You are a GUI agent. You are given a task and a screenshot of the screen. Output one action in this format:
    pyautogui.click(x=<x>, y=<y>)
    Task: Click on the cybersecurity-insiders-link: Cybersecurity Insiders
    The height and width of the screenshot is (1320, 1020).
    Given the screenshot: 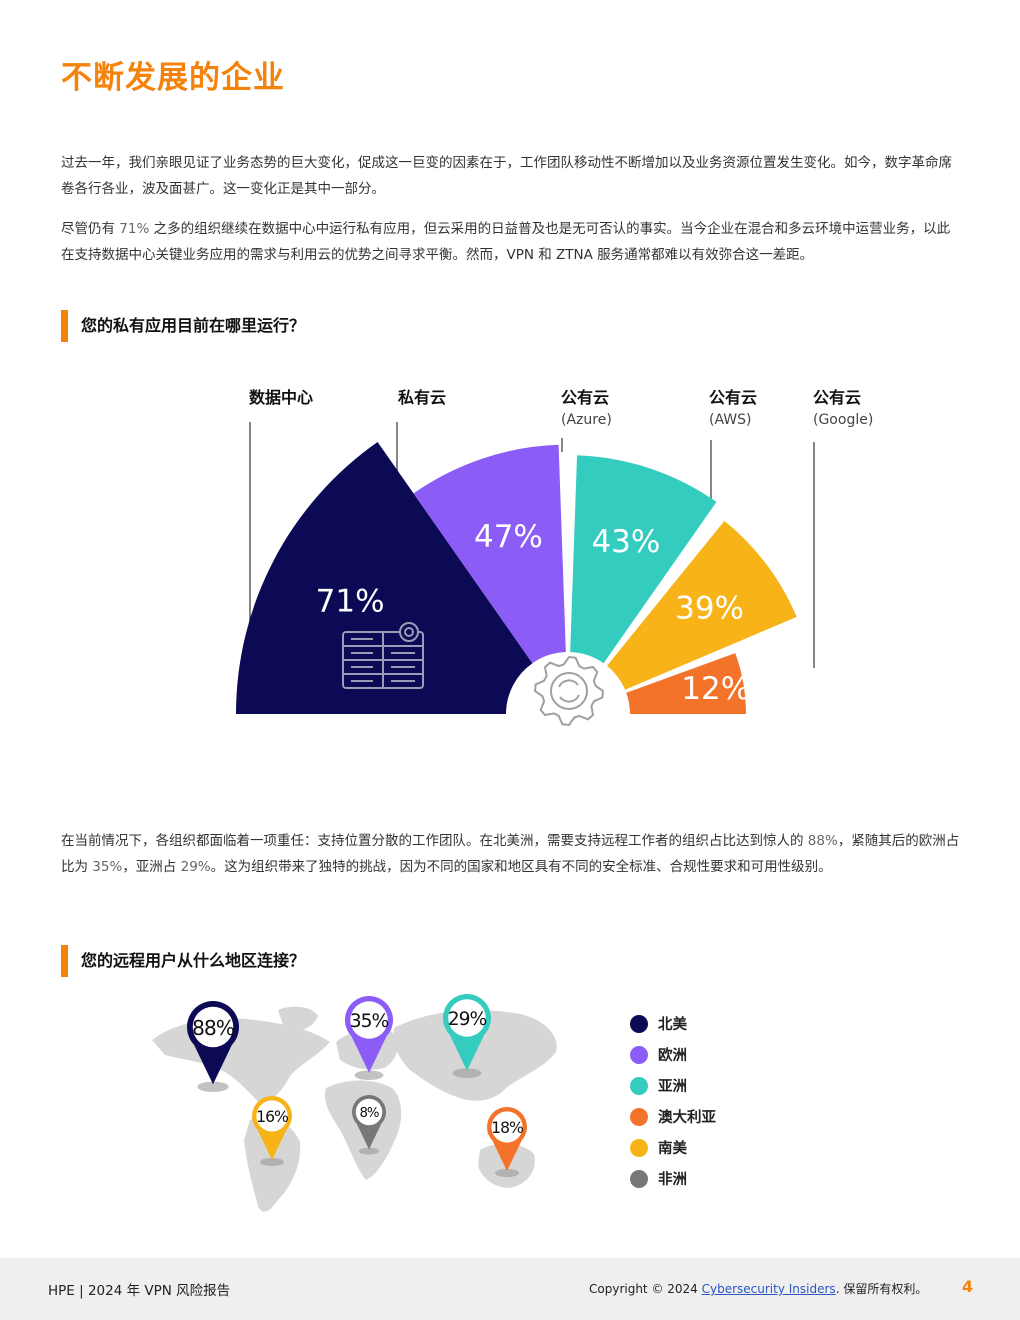 What is the action you would take?
    pyautogui.click(x=768, y=1289)
    